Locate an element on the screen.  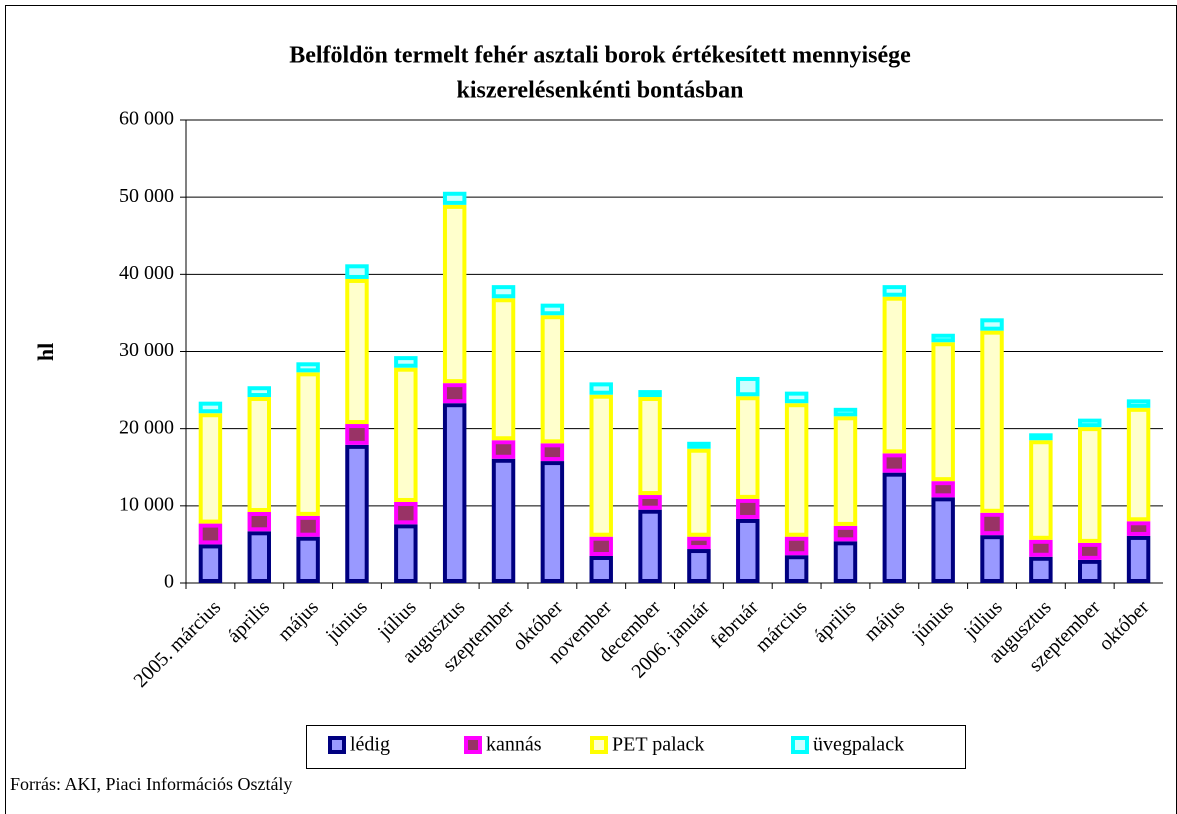
y-tick-label: 60 000 is located at coordinates (146, 119).